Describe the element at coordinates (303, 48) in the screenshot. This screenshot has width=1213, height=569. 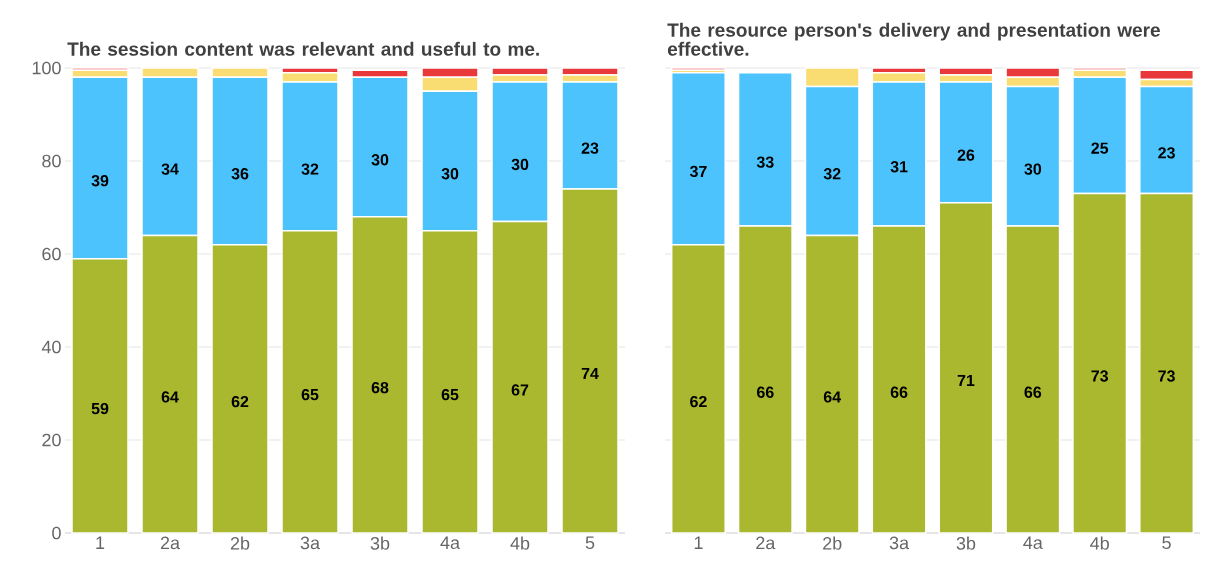
I see `chart-title: The session content was relevant and useful to me.` at that location.